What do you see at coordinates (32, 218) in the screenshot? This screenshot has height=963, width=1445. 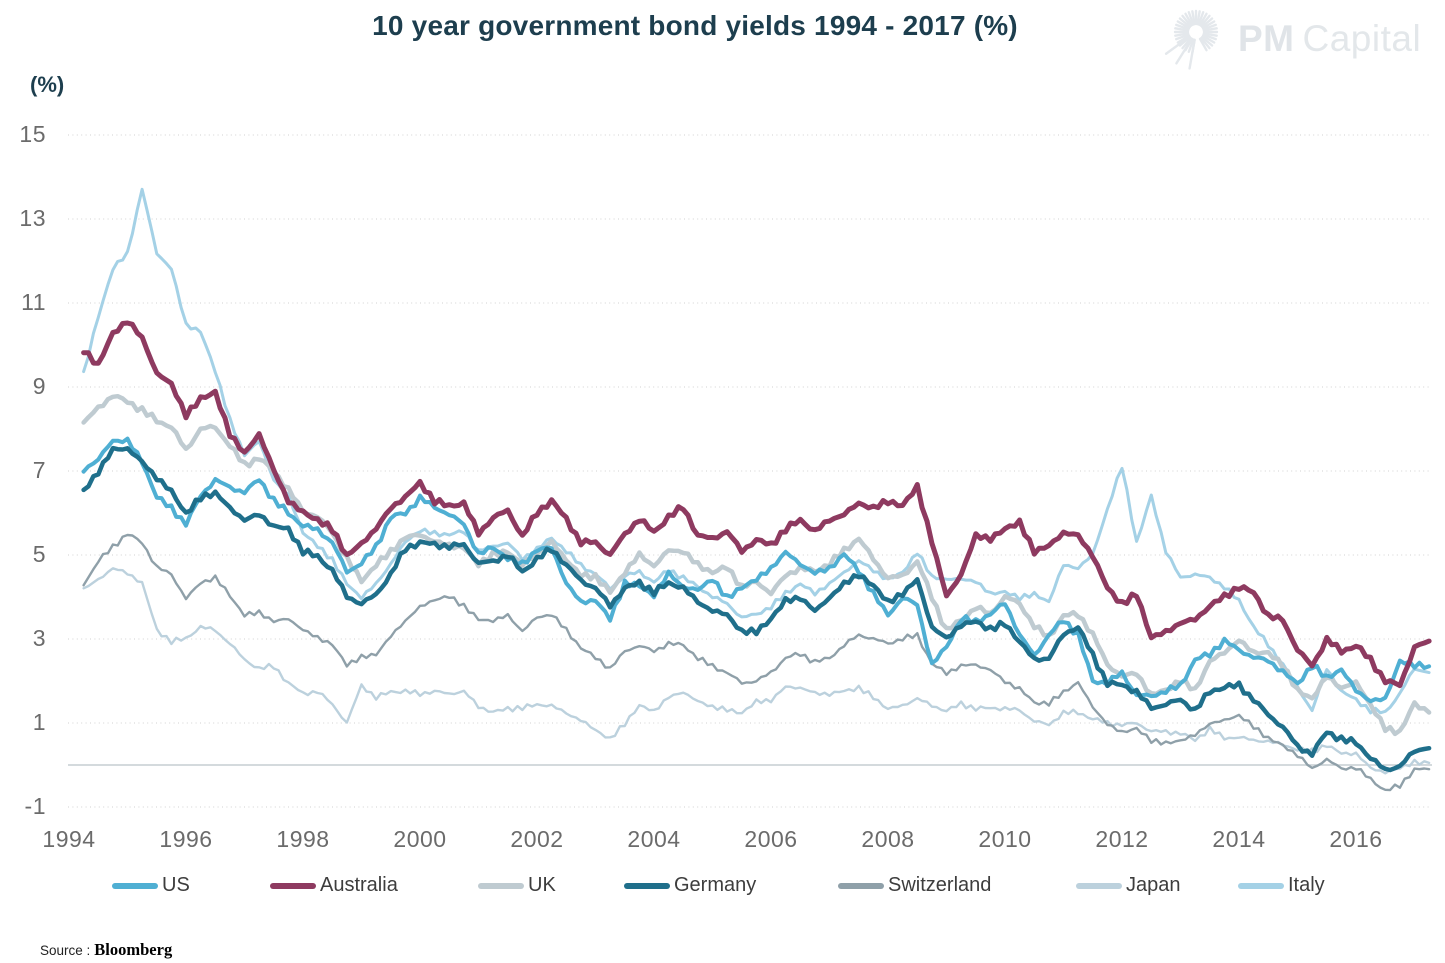 I see `y-tick-label-13: 13` at bounding box center [32, 218].